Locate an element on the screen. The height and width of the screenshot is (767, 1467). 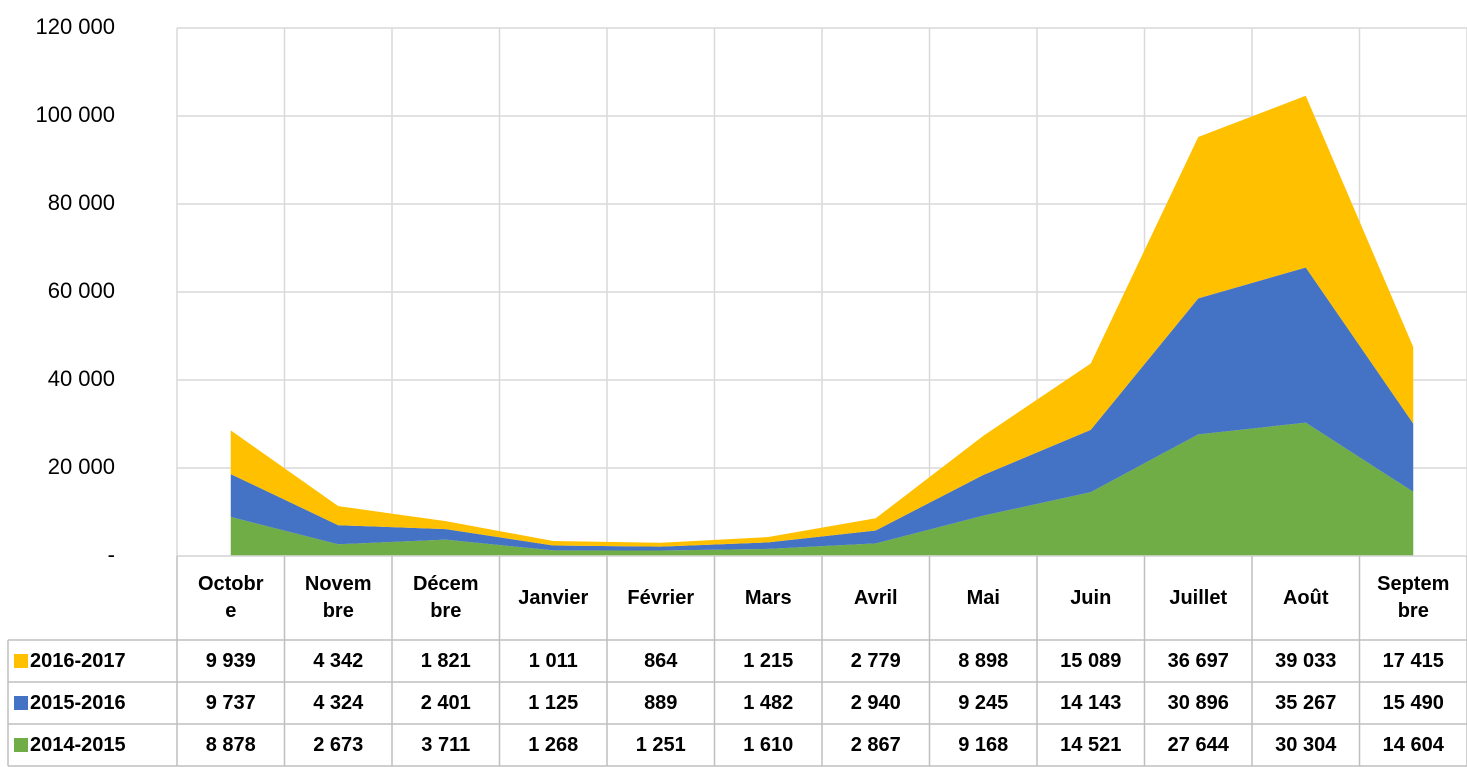
table-value: 8 898 is located at coordinates (984, 661).